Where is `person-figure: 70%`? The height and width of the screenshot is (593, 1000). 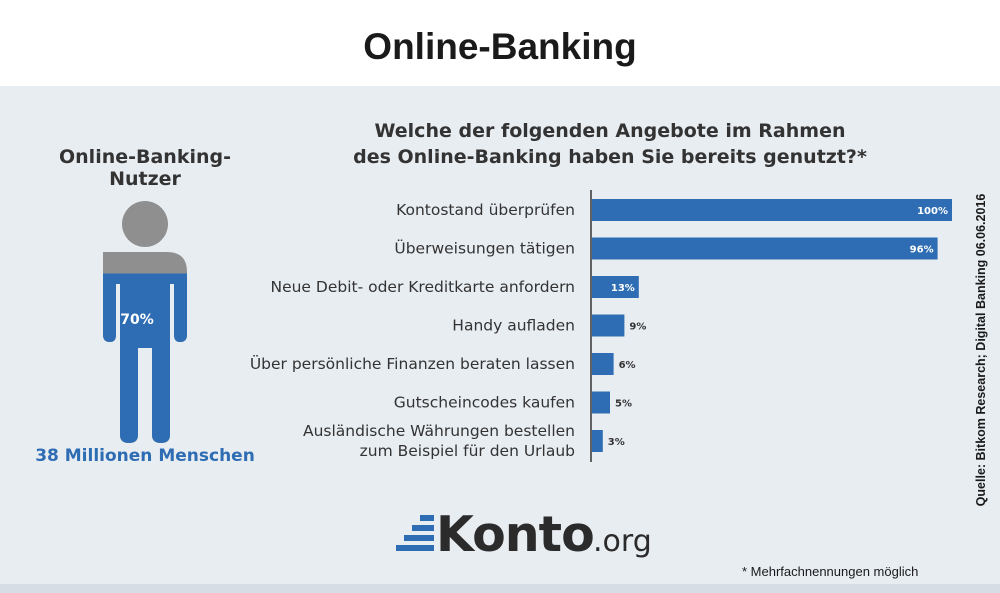
person-figure: 70% is located at coordinates (145, 322).